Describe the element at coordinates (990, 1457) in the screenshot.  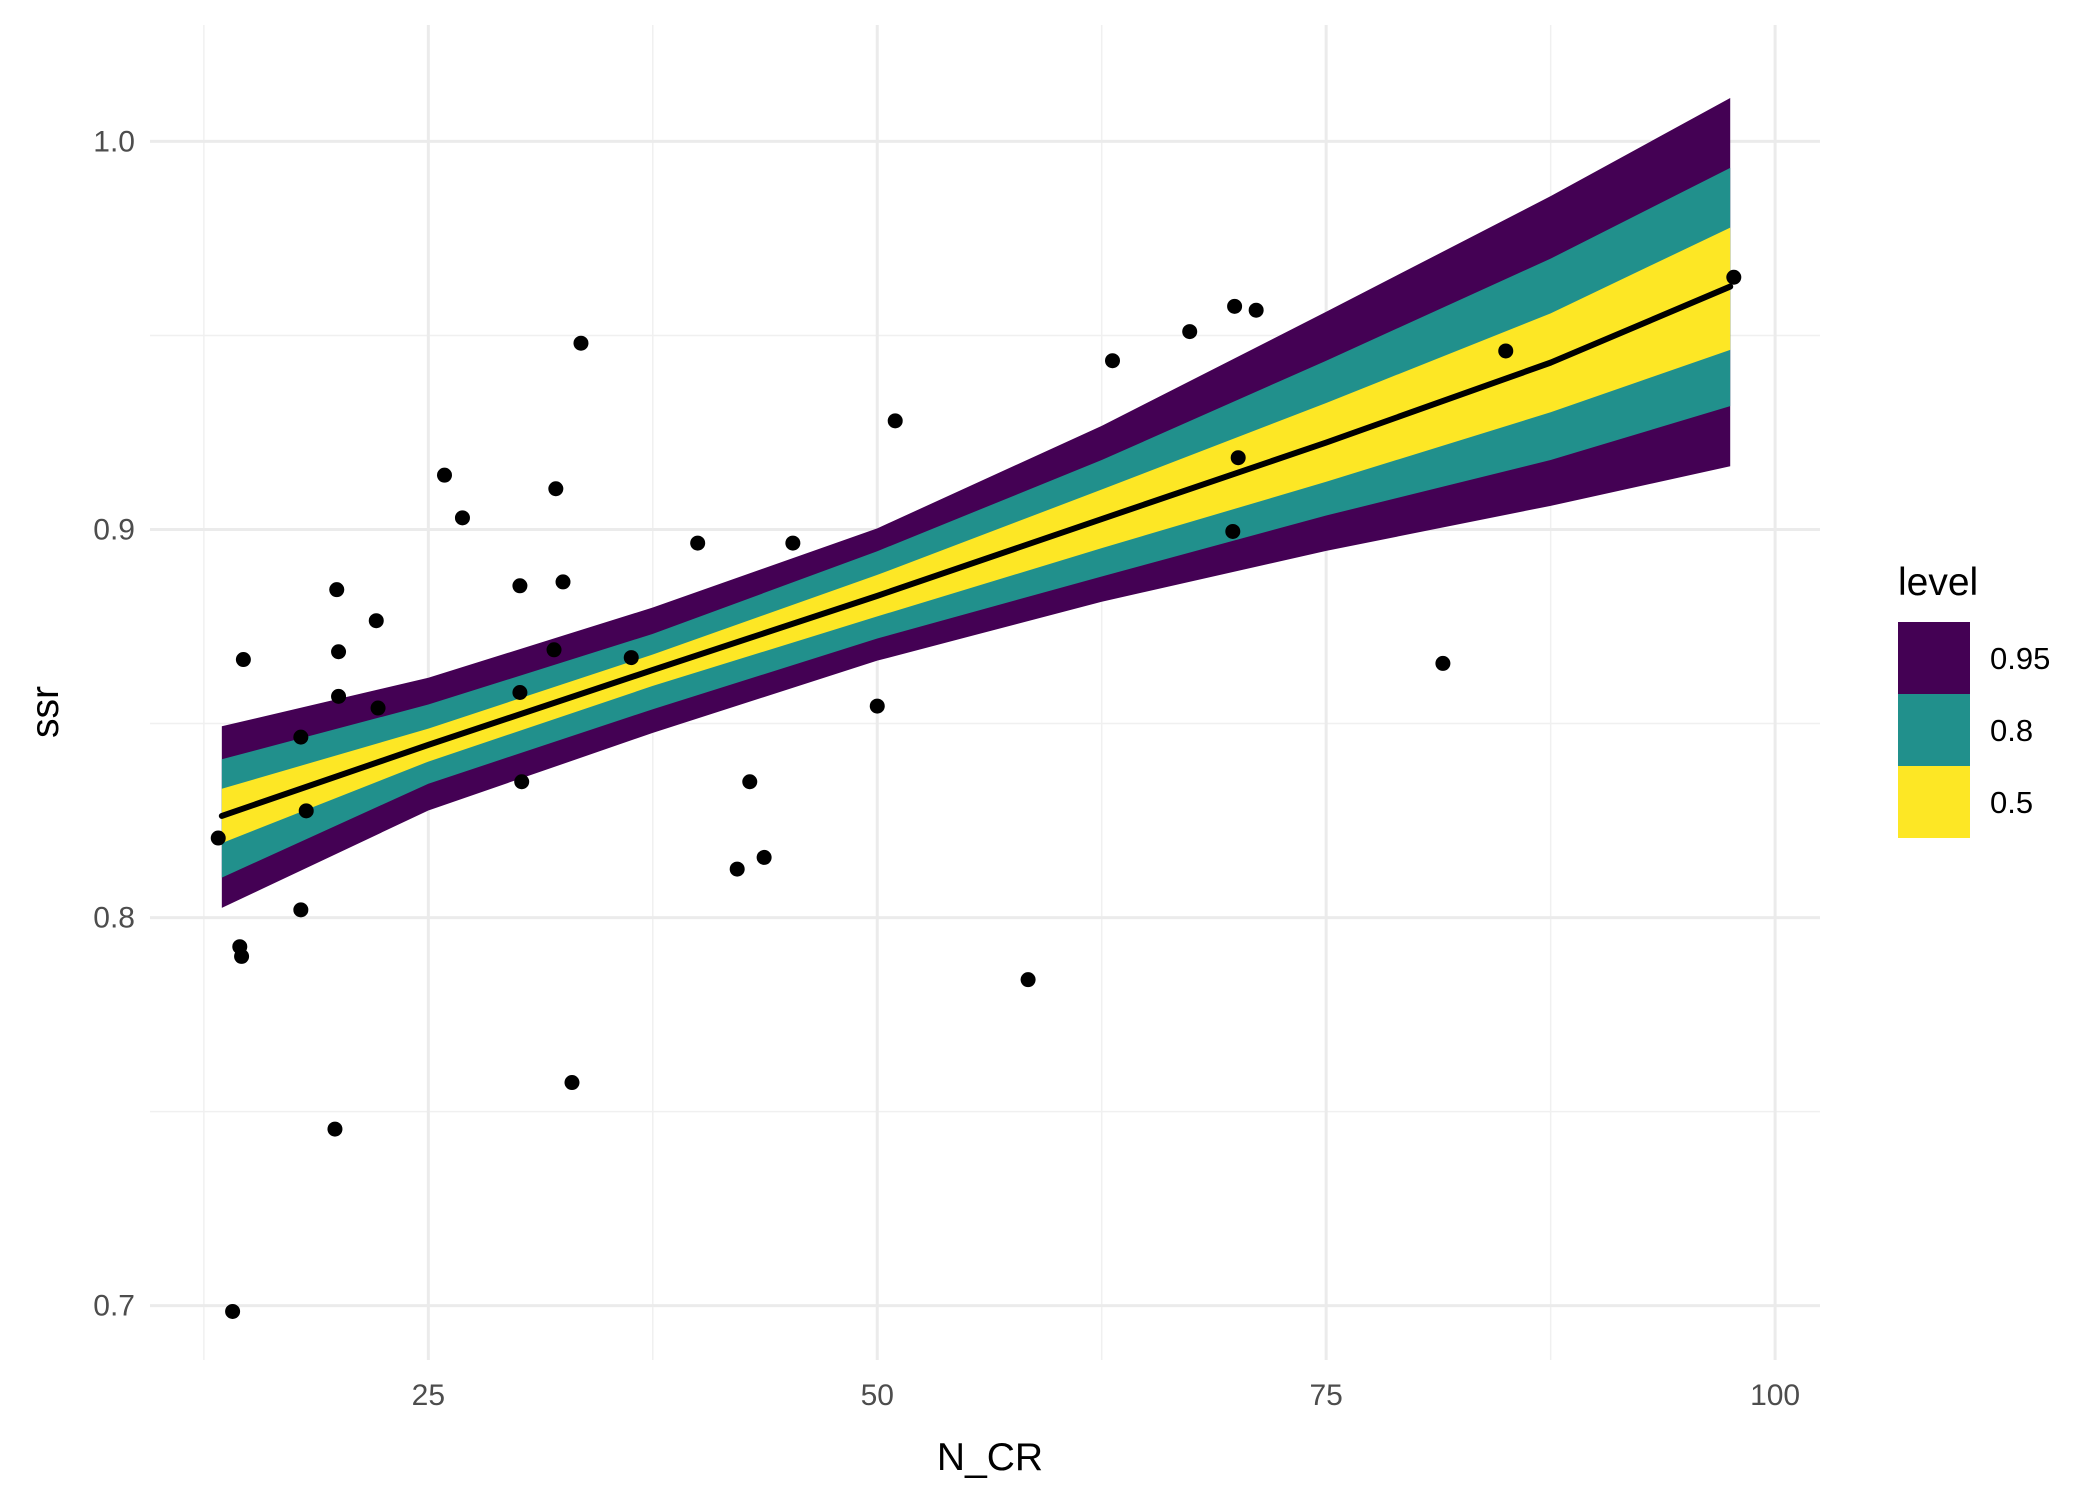
I see `x-axis-title: N_CR` at that location.